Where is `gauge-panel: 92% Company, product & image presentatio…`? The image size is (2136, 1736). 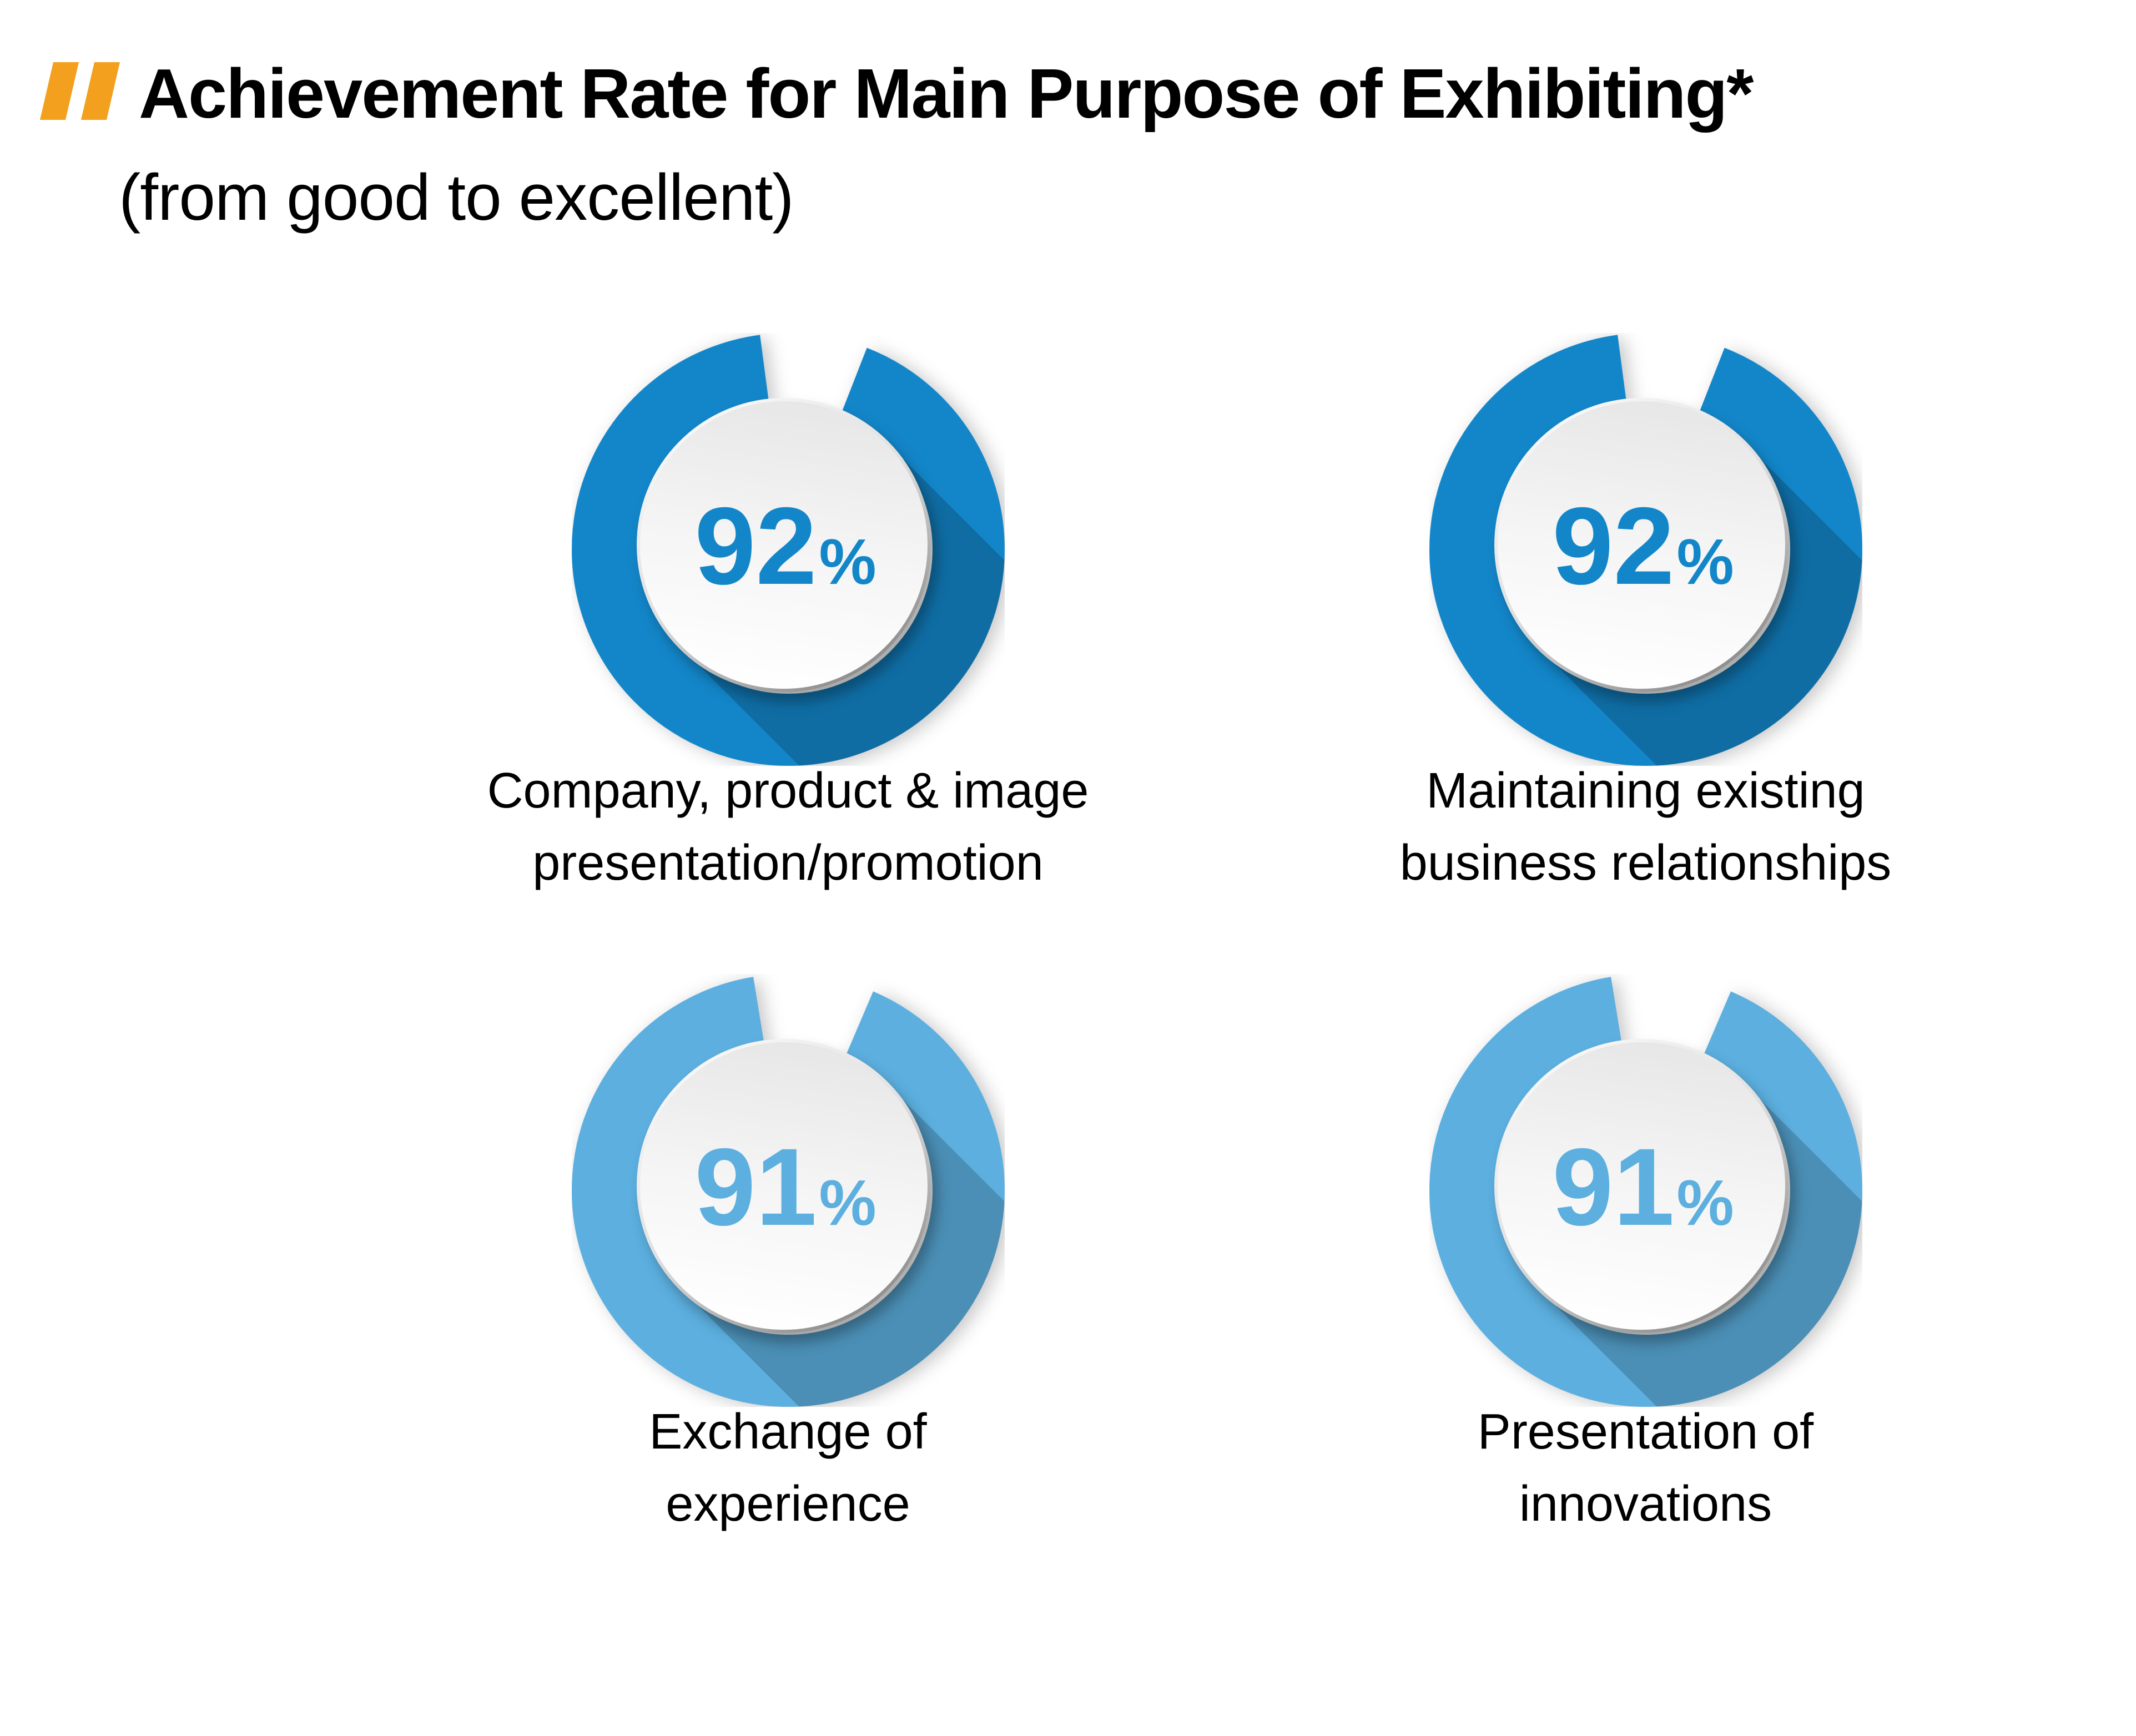
gauge-panel: 92% Company, product & image presentatio… is located at coordinates (788, 616).